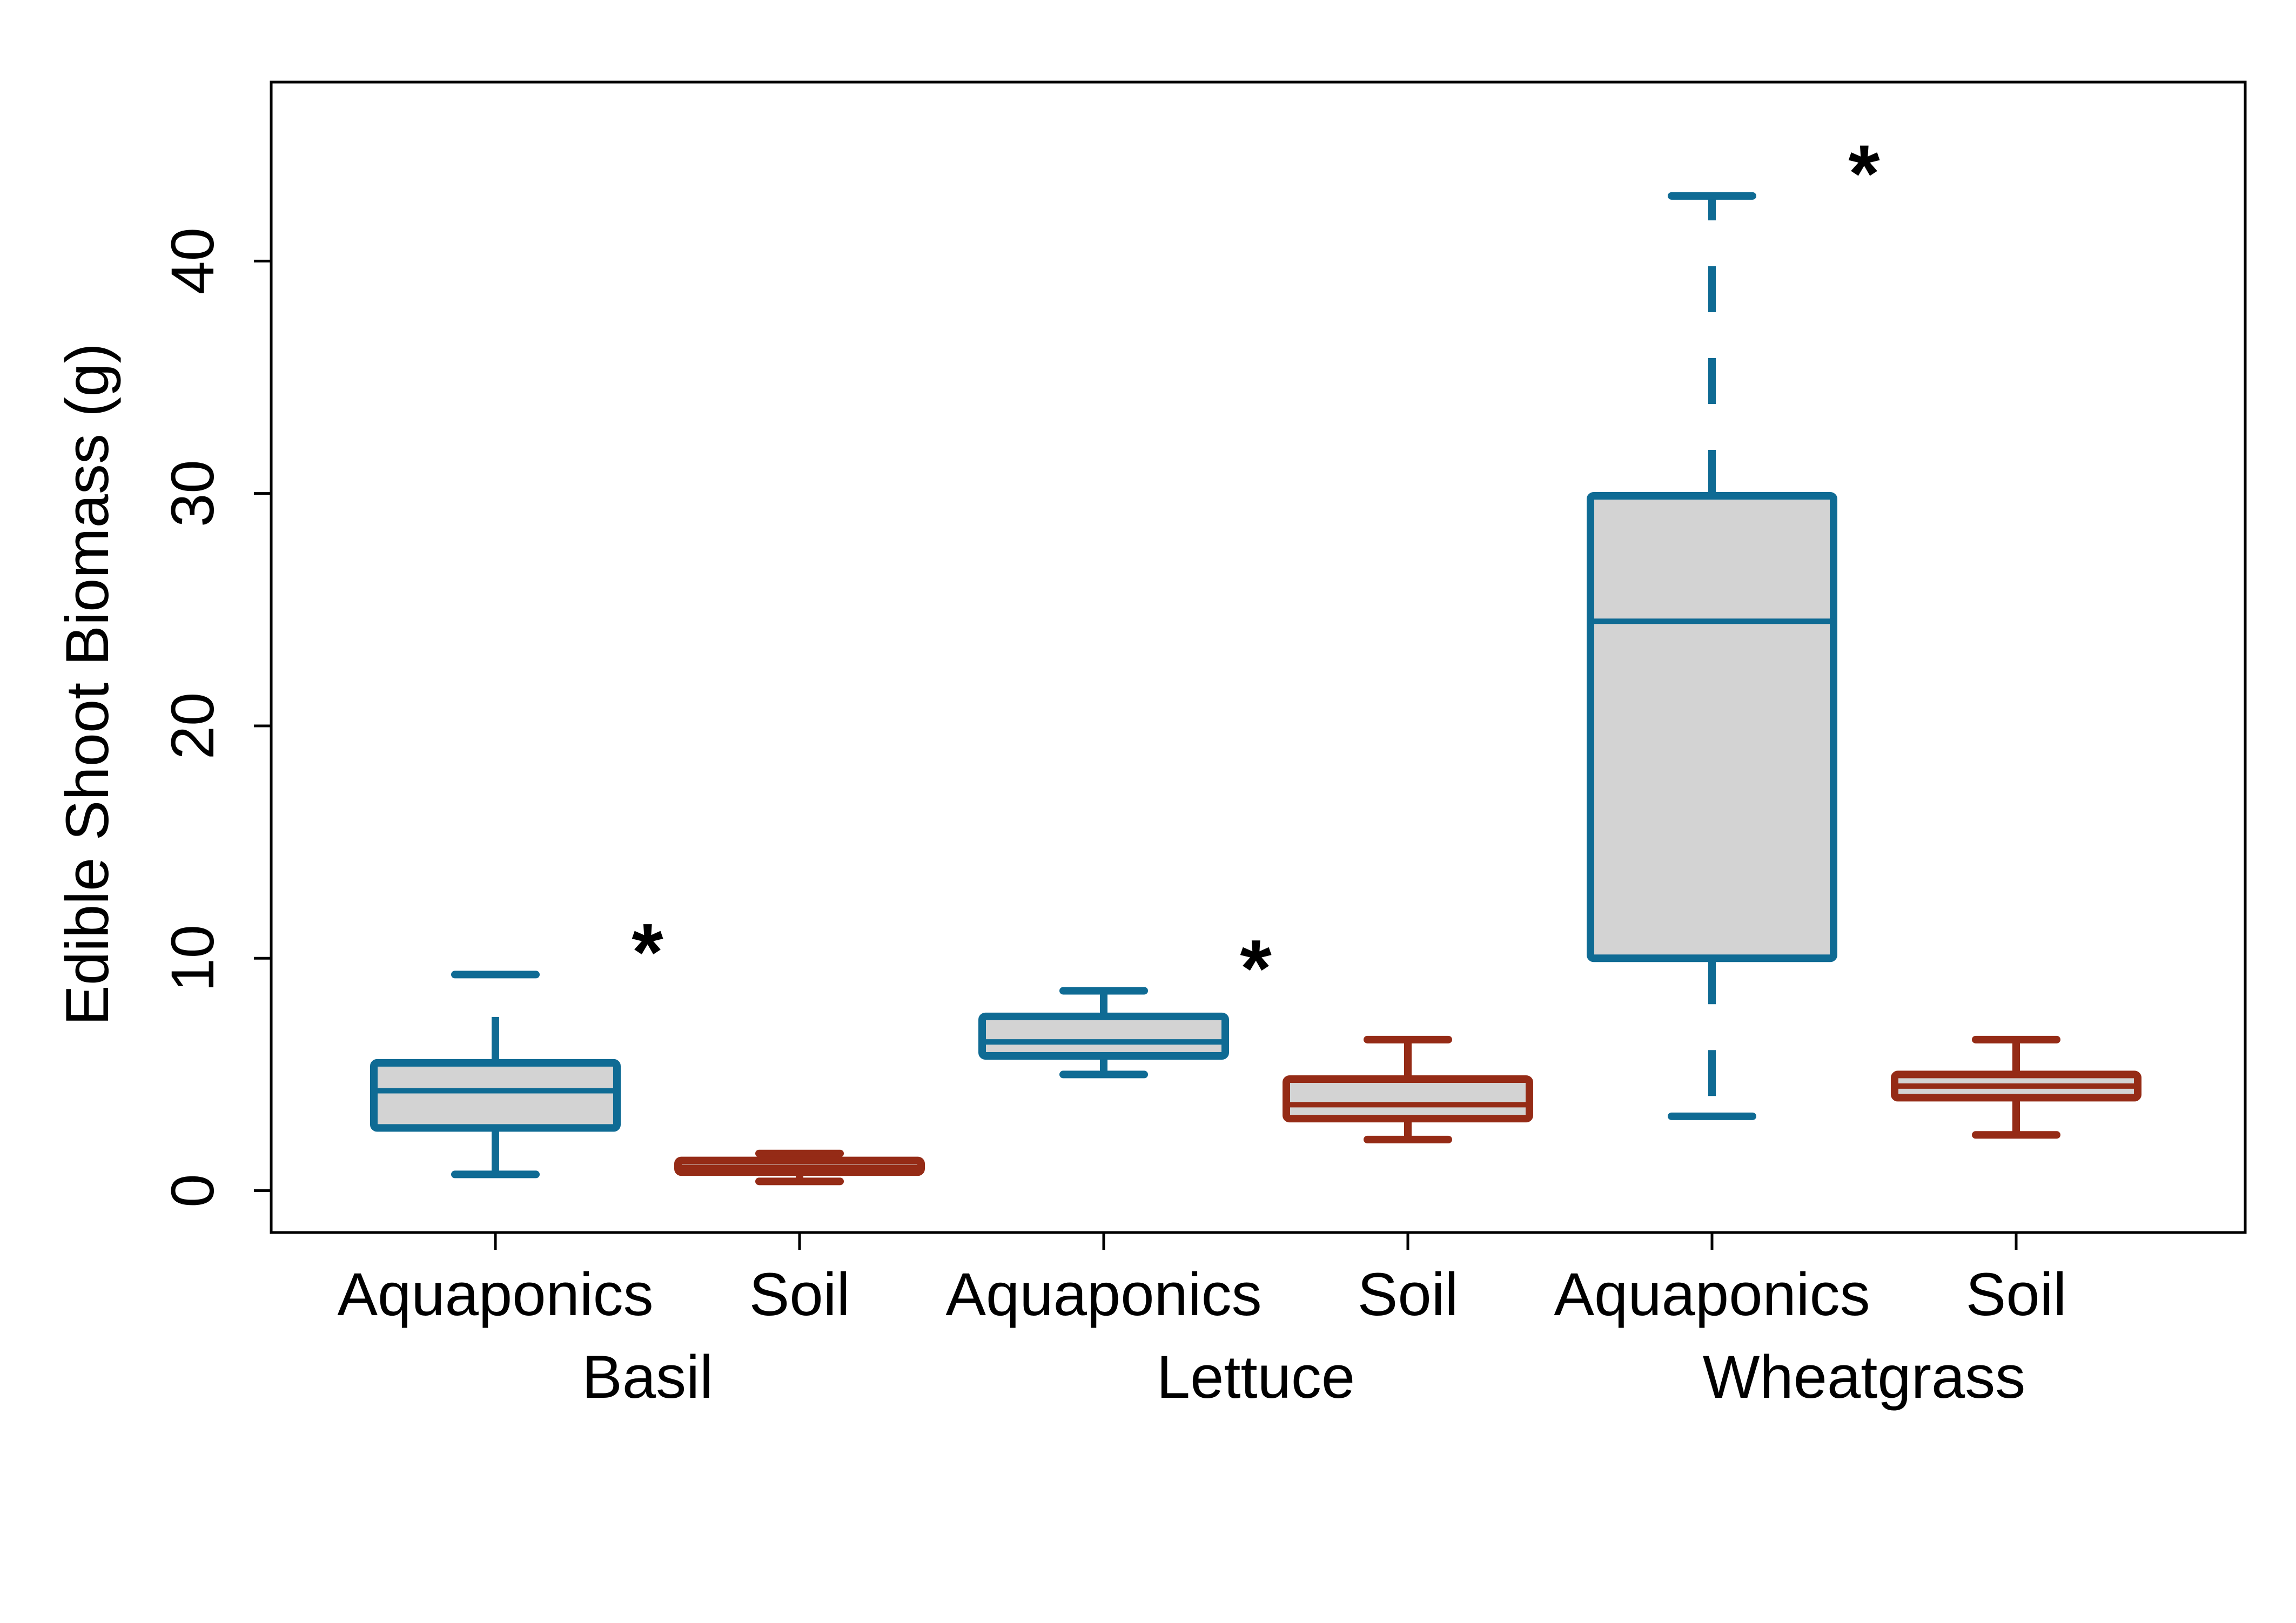  Describe the element at coordinates (495, 1149) in the screenshot. I see `box-basil-aquaponics: Aquaponics` at that location.